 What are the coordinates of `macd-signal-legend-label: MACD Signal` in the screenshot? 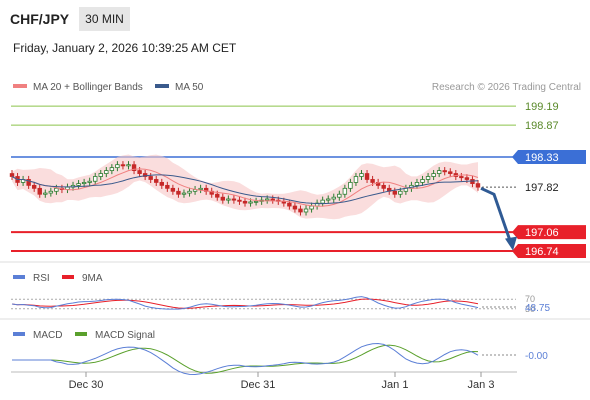 It's located at (125, 335).